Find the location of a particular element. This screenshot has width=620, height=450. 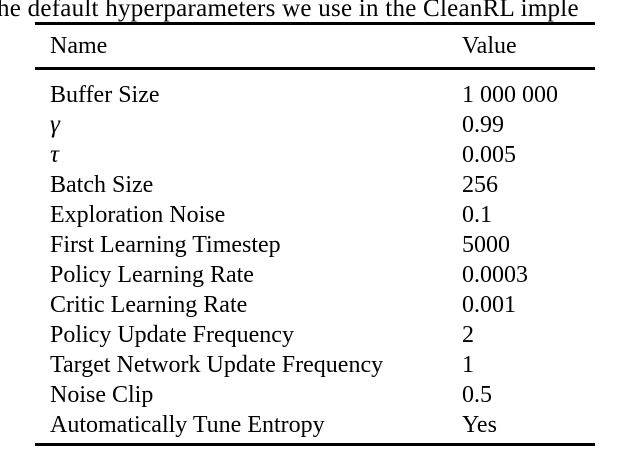

table-header: Name Value is located at coordinates (315, 46).